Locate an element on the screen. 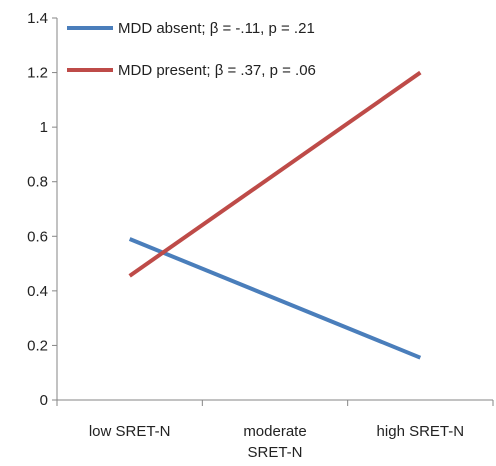 This screenshot has width=496, height=466. y-axis: 0 0.2 0.4 0.6 0.8 1 1.2 1.4 is located at coordinates (42, 209).